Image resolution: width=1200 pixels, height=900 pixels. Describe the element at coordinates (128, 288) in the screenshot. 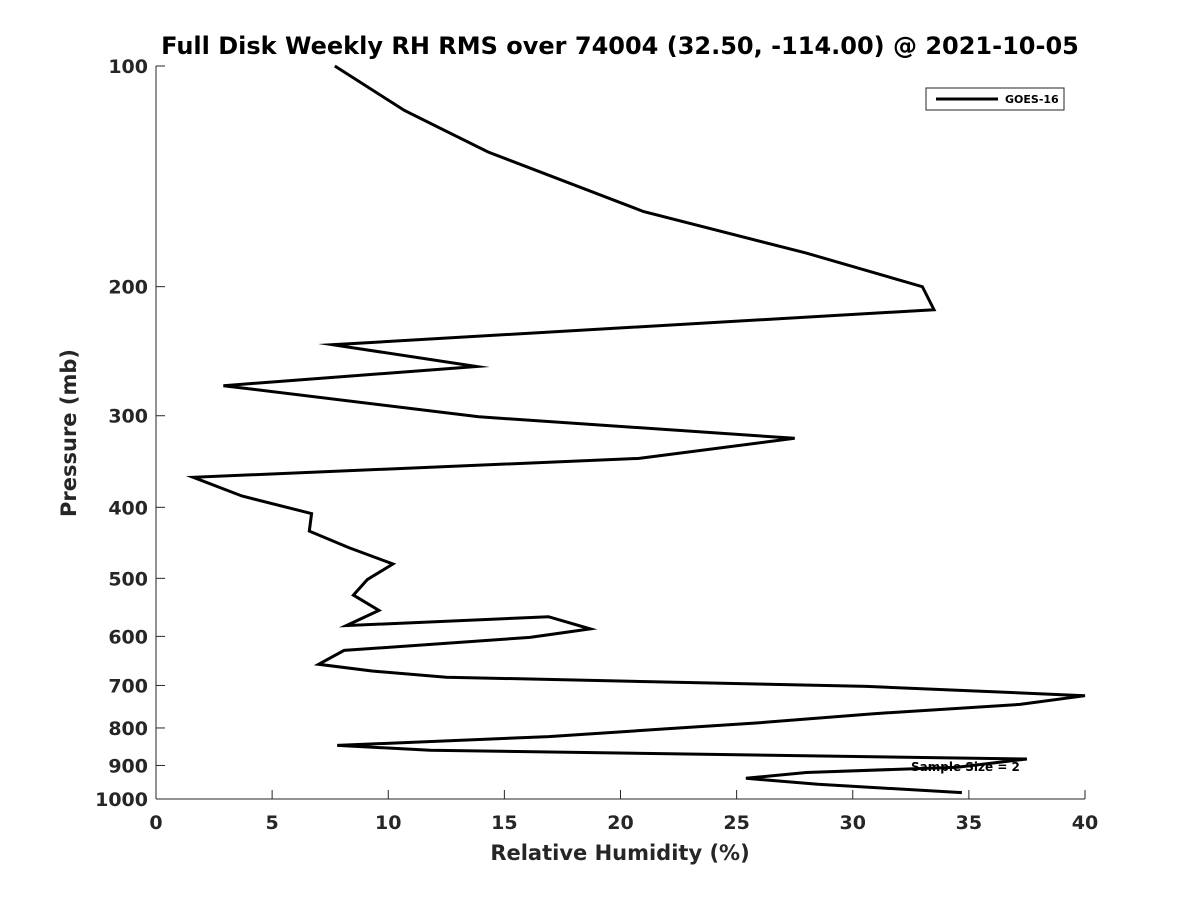

I see `y-tick-label: 200` at that location.